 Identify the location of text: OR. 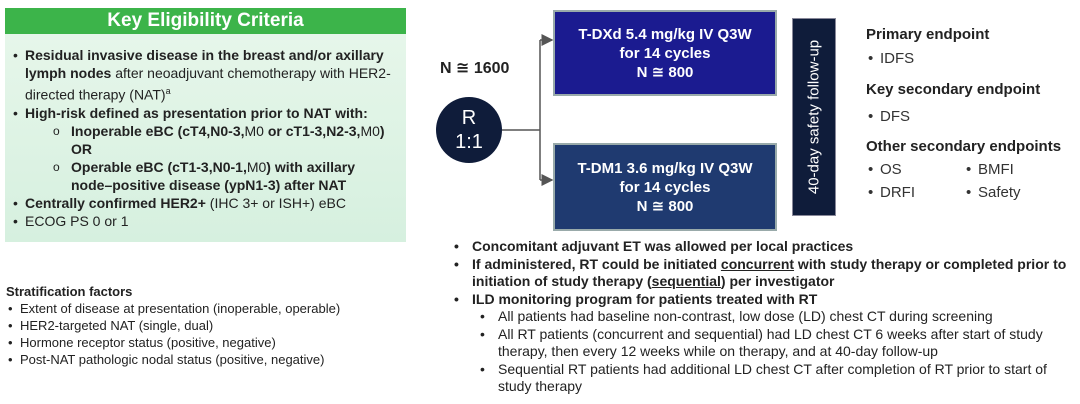
(81, 148).